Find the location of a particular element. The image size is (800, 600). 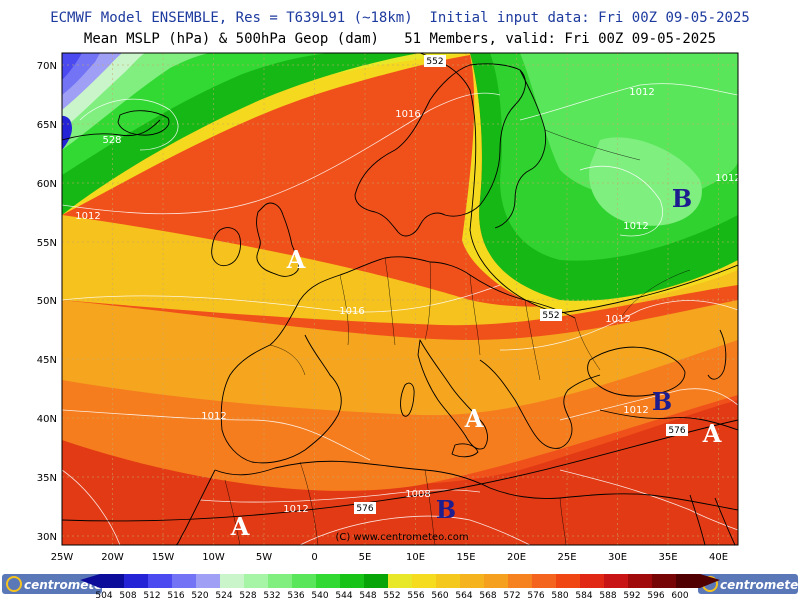

lat-label: 60N is located at coordinates (47, 184).